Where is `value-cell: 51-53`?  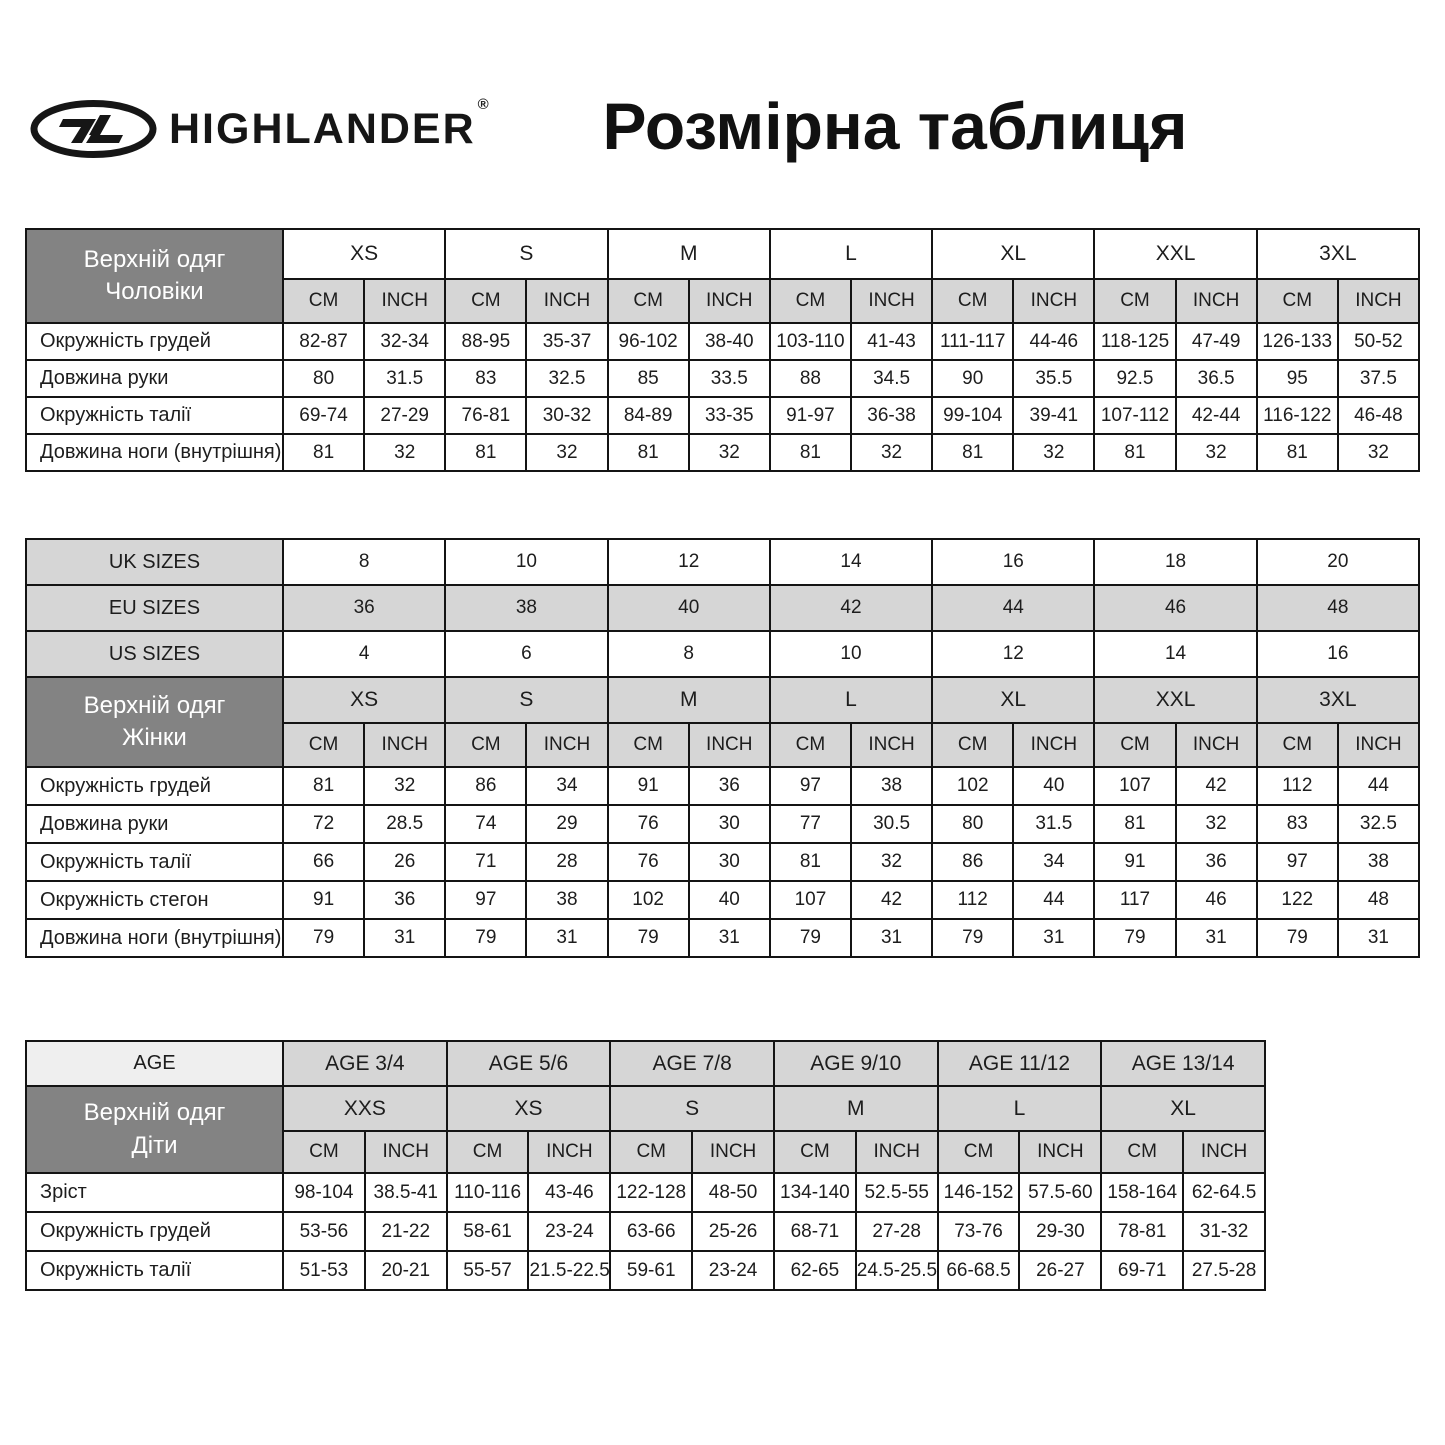 value-cell: 51-53 is located at coordinates (324, 1270).